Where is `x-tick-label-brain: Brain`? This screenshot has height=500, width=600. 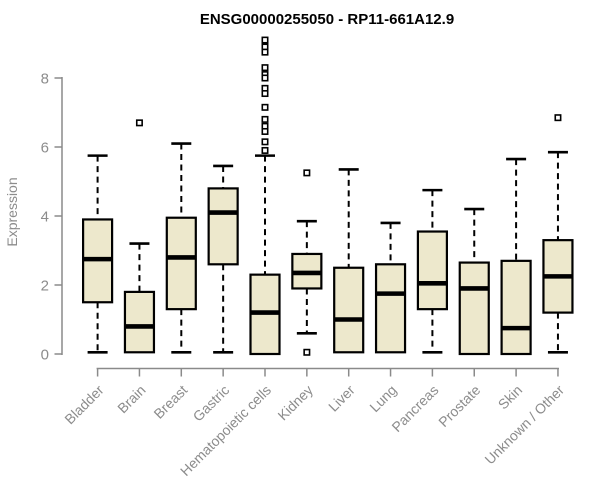 x-tick-label-brain: Brain is located at coordinates (131, 399).